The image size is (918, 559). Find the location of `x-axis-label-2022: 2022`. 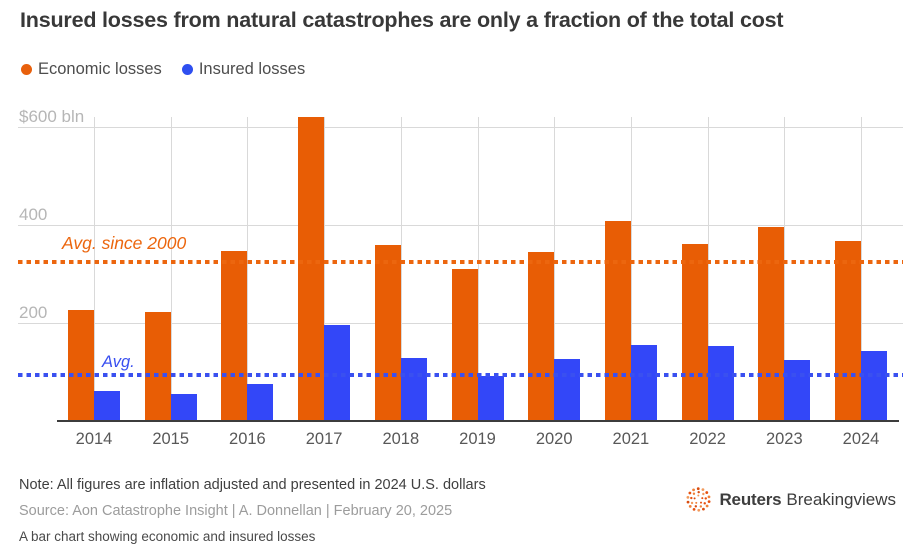

x-axis-label-2022: 2022 is located at coordinates (707, 439).